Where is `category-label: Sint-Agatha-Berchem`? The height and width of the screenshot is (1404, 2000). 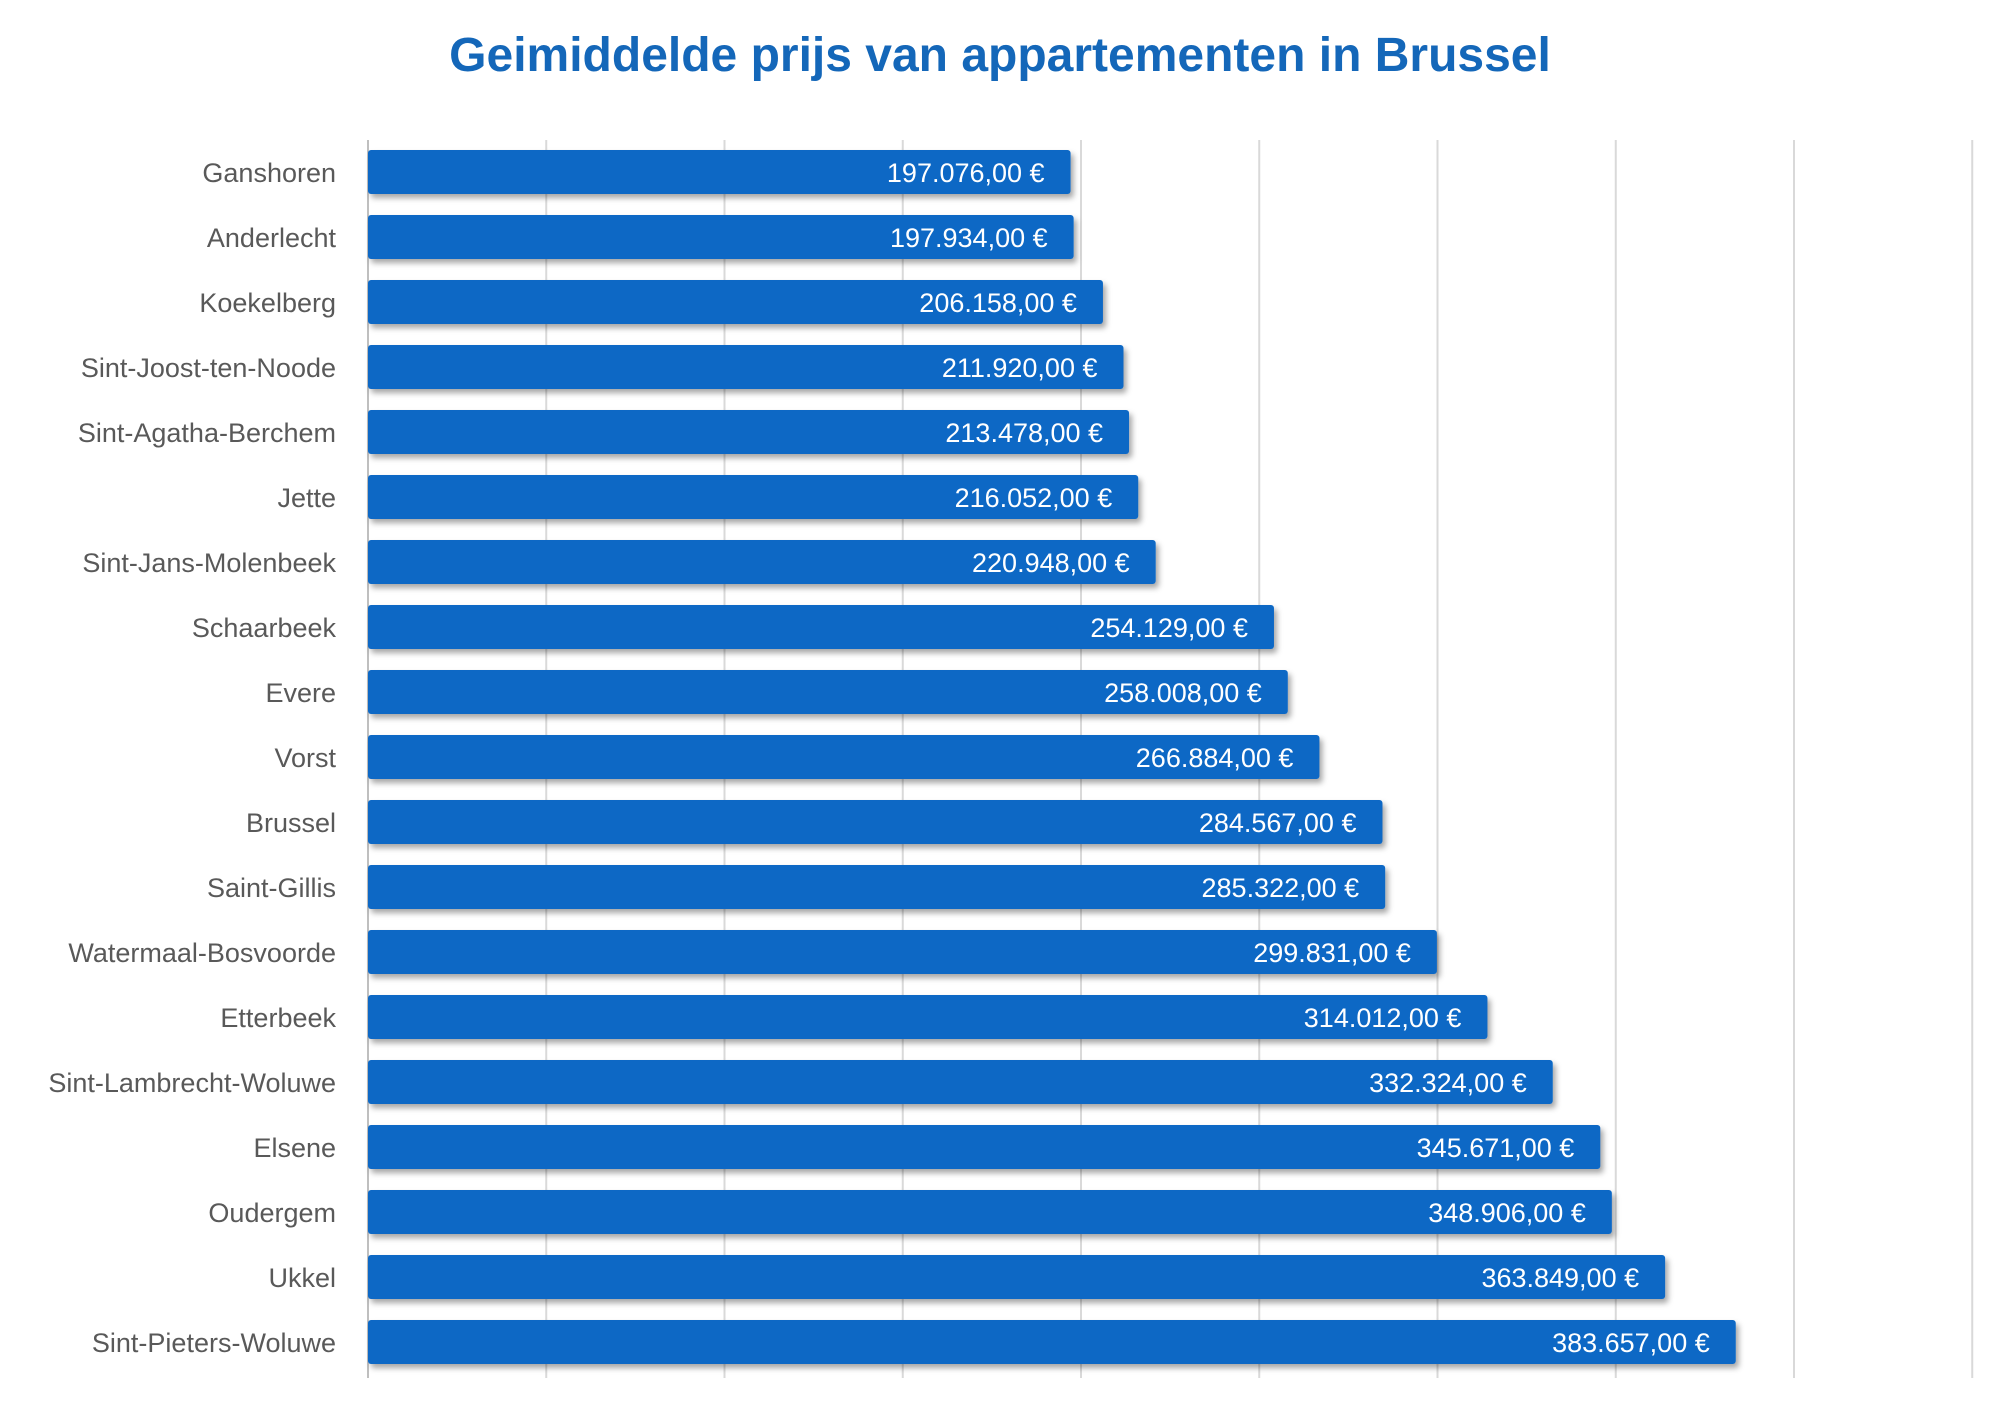
category-label: Sint-Agatha-Berchem is located at coordinates (207, 433).